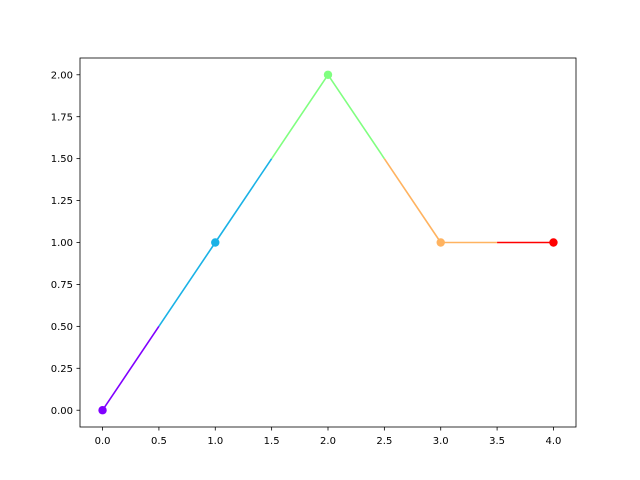 This screenshot has width=640, height=480. What do you see at coordinates (62, 327) in the screenshot?
I see `y-tick-label-2: 0.50` at bounding box center [62, 327].